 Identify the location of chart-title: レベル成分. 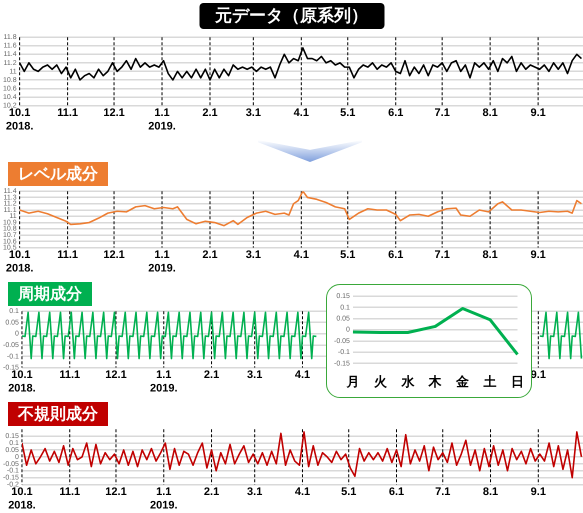
(58, 174).